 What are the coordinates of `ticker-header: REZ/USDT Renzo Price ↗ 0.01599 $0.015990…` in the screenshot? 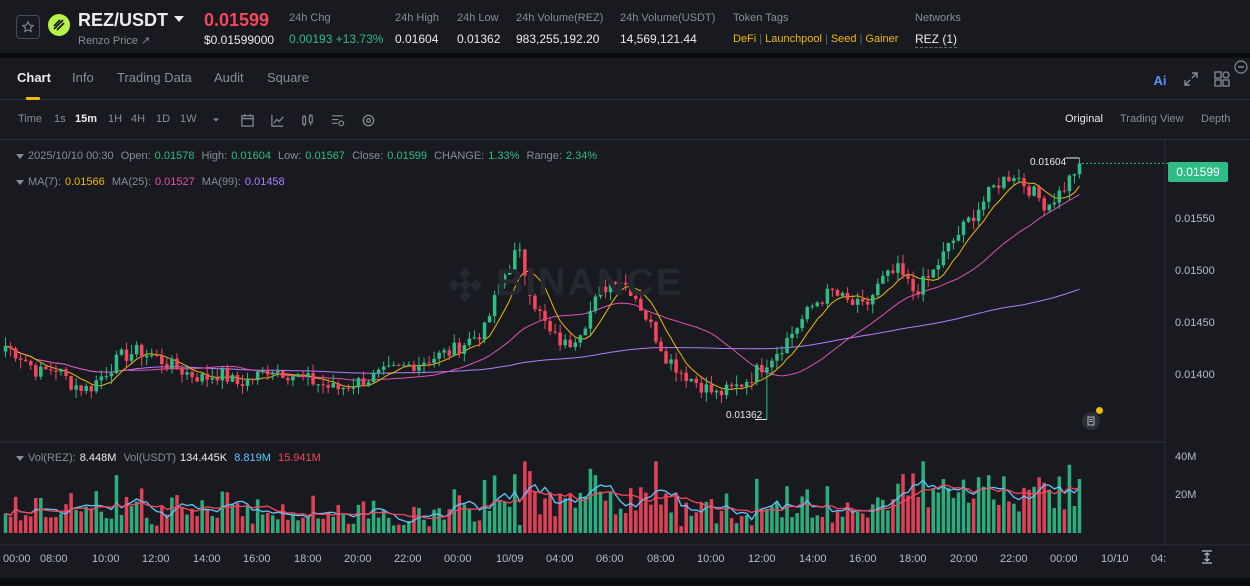 It's located at (625, 27).